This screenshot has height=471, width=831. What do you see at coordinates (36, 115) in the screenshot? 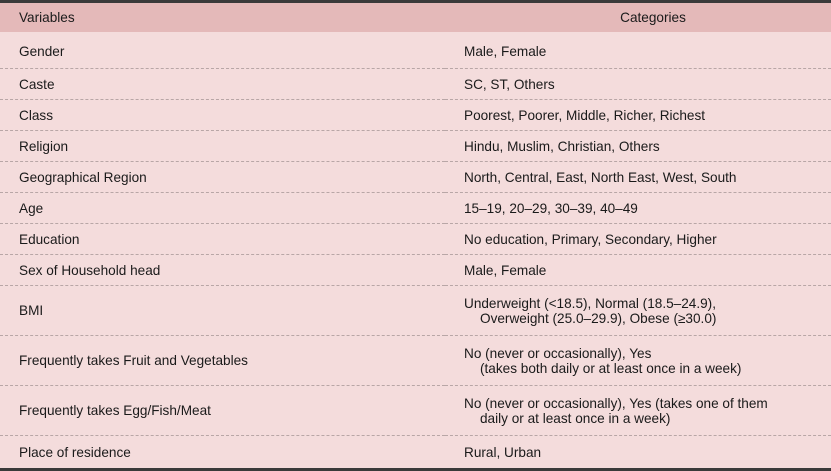
I see `variable-cell: Class` at bounding box center [36, 115].